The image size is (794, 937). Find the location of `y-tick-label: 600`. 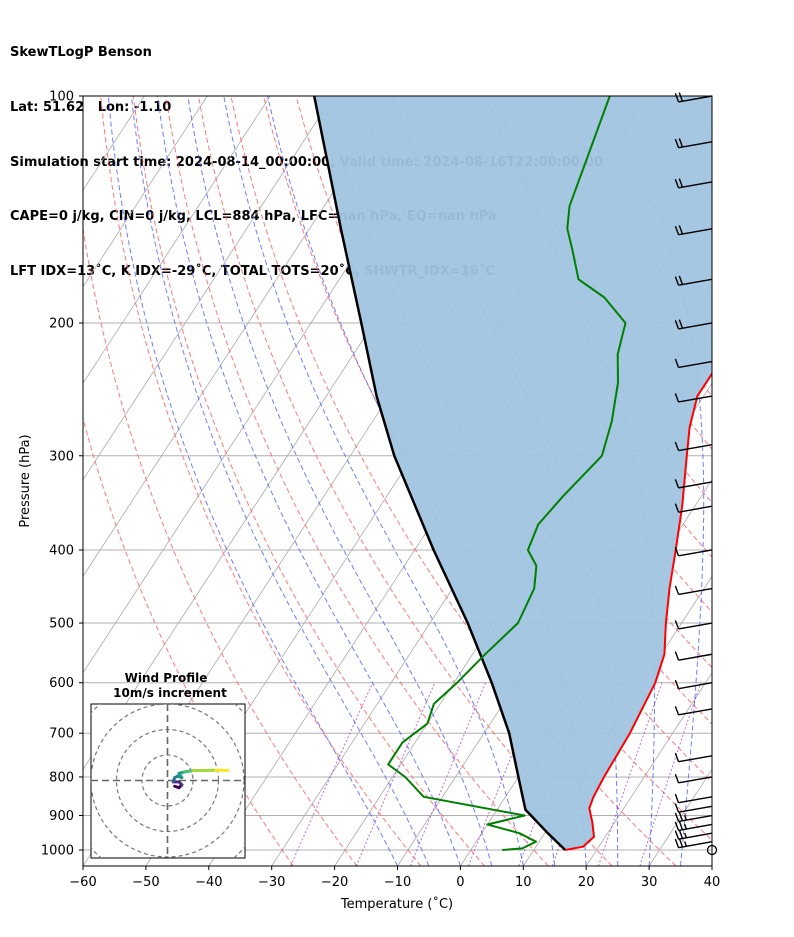

y-tick-label: 600 is located at coordinates (61, 683).